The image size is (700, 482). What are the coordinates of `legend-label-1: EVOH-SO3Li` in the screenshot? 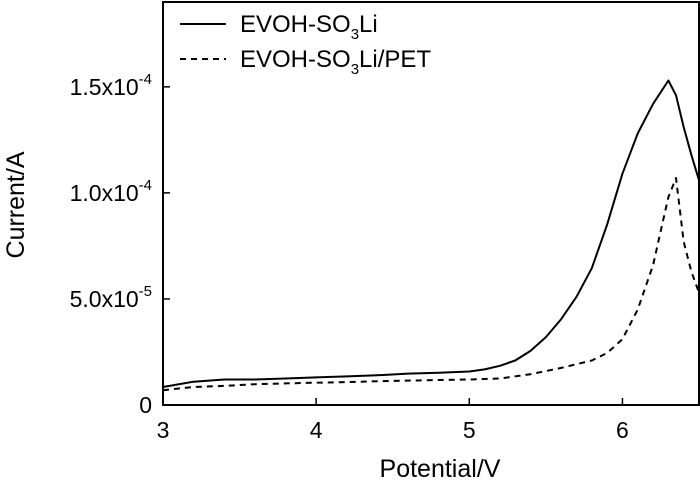 It's located at (309, 27).